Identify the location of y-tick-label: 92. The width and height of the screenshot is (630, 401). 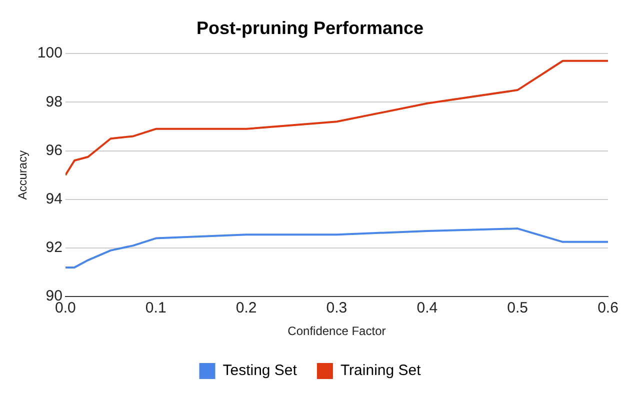
(54, 247).